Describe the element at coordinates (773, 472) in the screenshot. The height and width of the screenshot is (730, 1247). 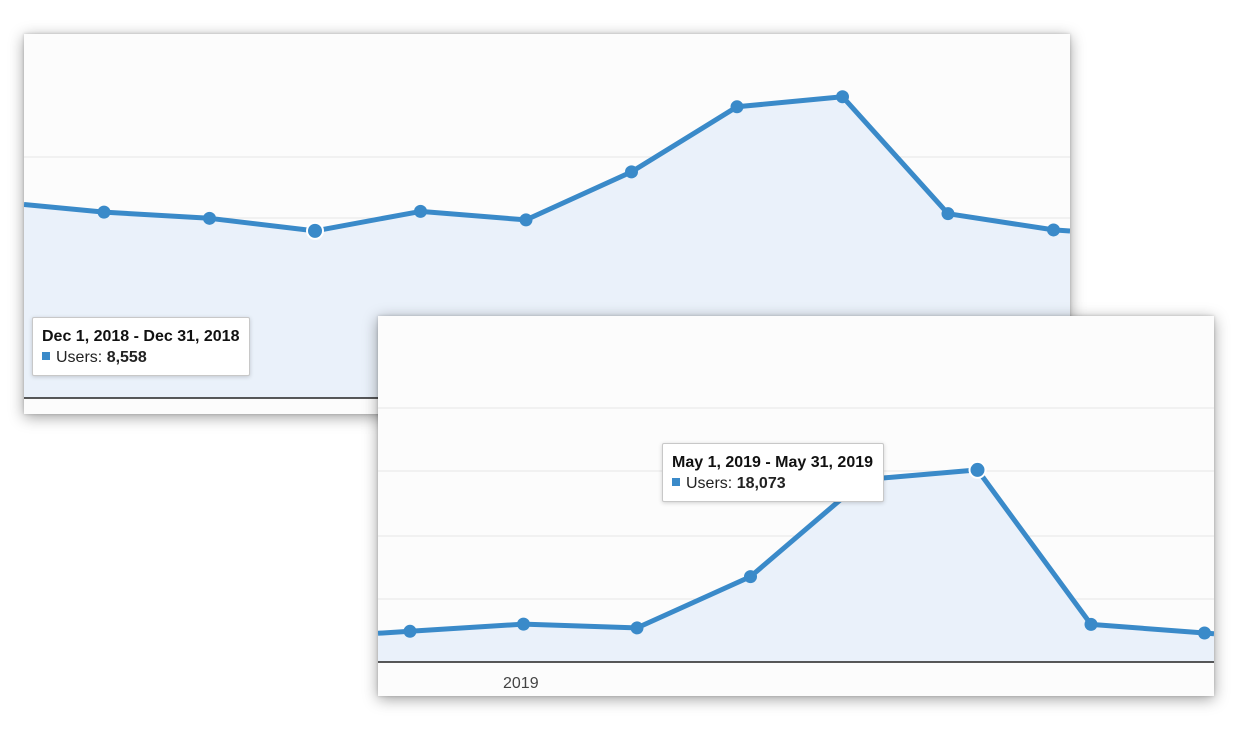
I see `chart-tooltip: May 1, 2019 - May 31, 2019 Users: 18,073` at that location.